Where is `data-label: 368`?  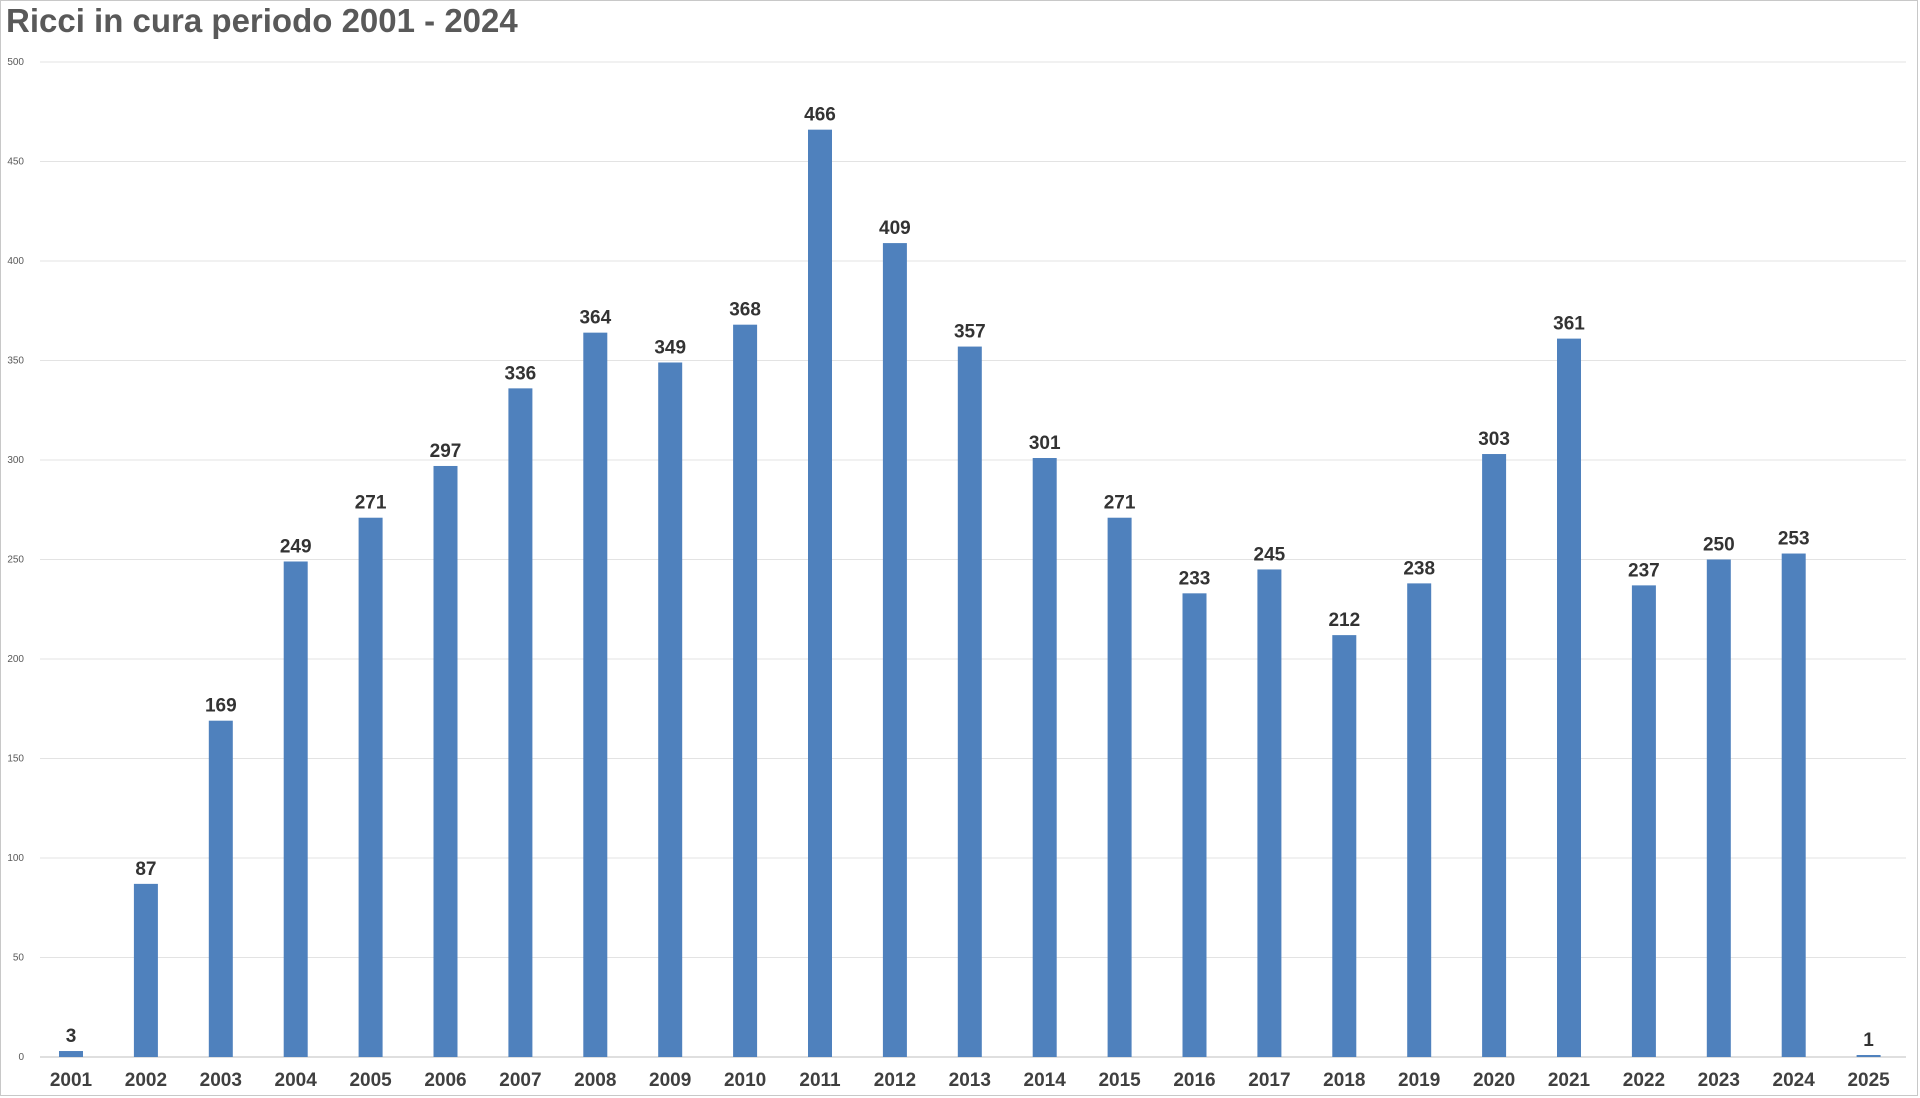 data-label: 368 is located at coordinates (745, 310).